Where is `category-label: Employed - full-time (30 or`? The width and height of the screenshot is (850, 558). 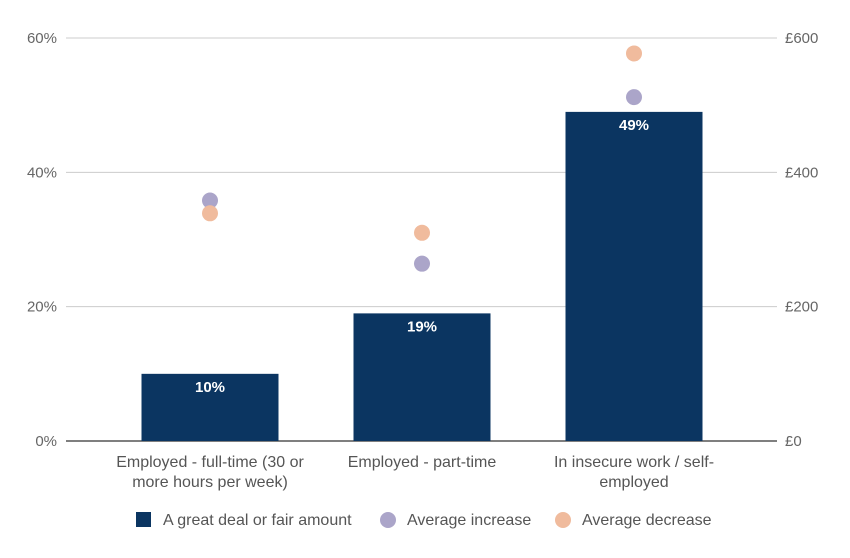 category-label: Employed - full-time (30 or is located at coordinates (210, 462).